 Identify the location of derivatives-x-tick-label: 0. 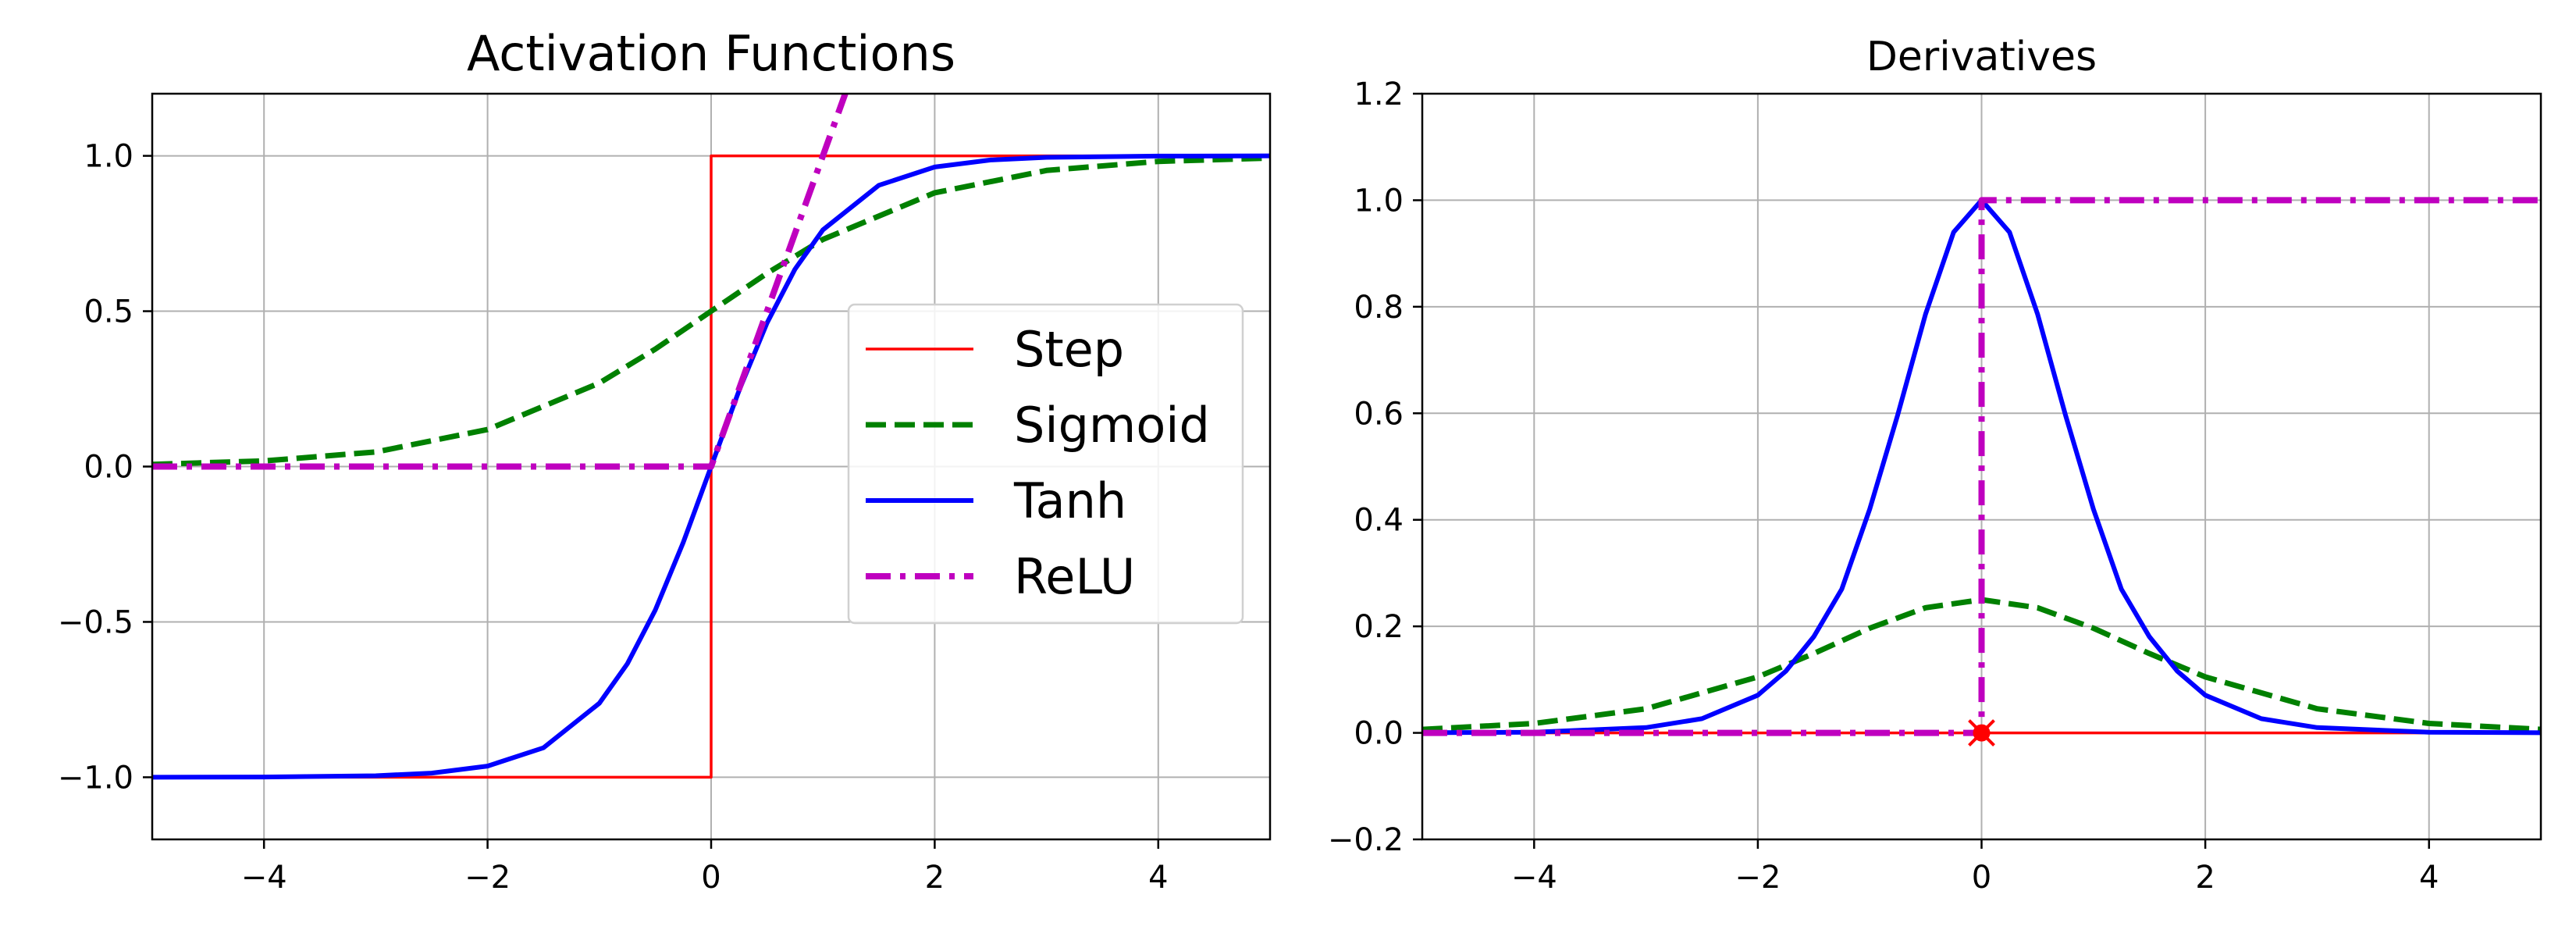
(1981, 878).